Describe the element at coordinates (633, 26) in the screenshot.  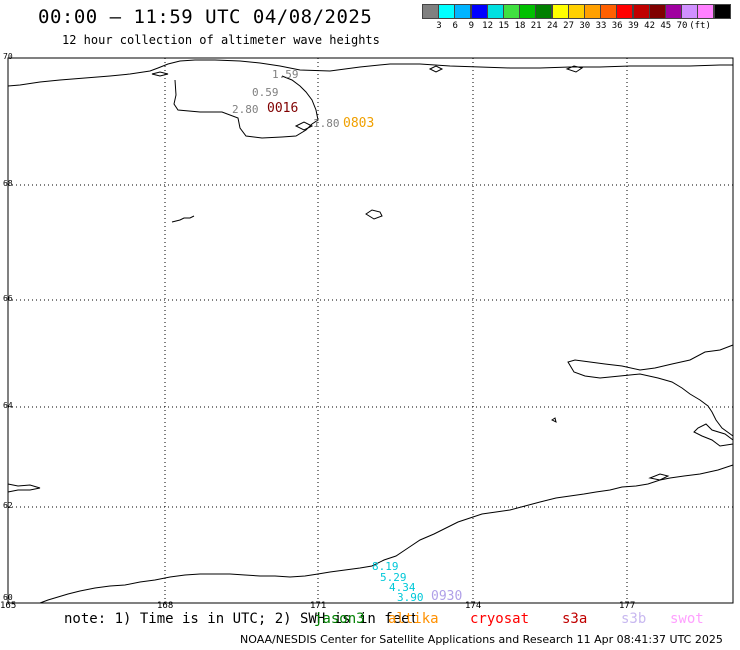
I see `scale-tick-label: 39` at that location.